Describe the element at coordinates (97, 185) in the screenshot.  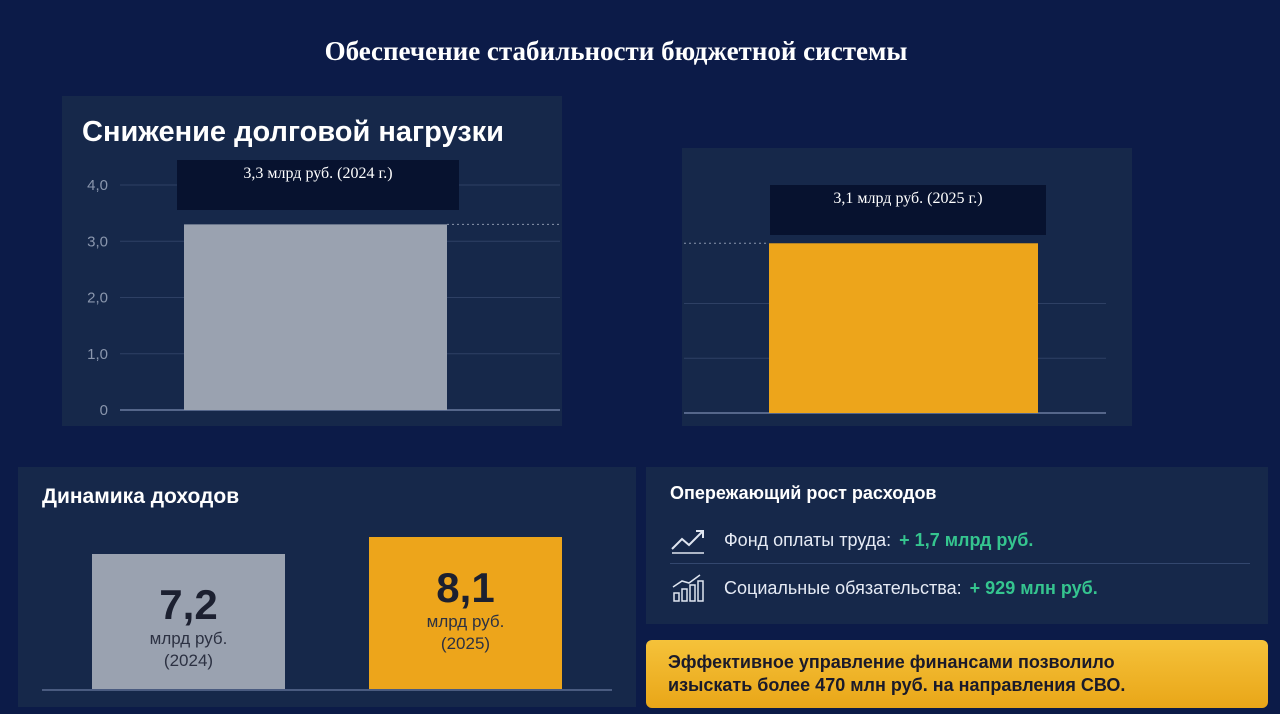
I see `y-tick-label: 4,0` at that location.